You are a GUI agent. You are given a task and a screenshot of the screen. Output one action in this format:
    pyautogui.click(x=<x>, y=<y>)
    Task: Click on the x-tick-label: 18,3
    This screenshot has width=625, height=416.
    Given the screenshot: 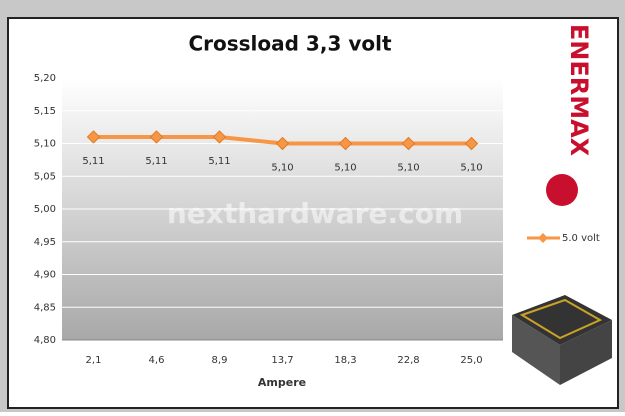 What is the action you would take?
    pyautogui.click(x=345, y=360)
    